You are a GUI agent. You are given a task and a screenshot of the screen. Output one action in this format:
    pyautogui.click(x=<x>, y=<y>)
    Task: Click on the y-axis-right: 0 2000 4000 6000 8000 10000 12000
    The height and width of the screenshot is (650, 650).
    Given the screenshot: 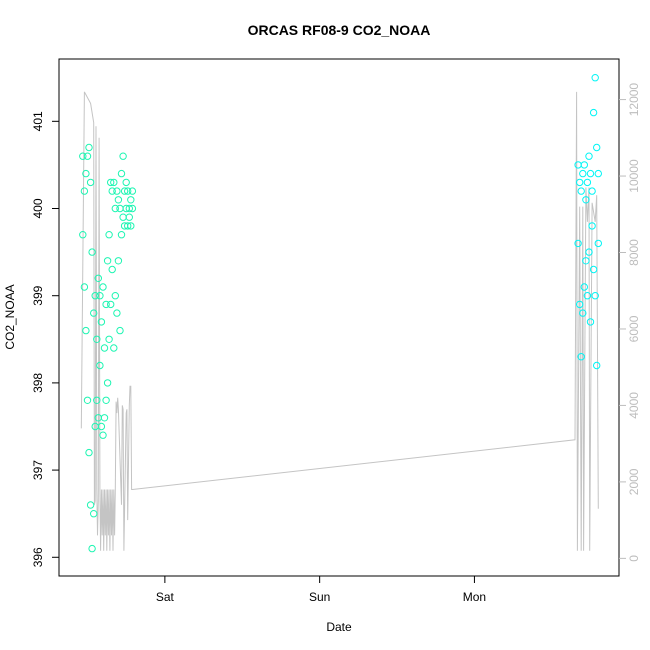 What is the action you would take?
    pyautogui.click(x=630, y=322)
    